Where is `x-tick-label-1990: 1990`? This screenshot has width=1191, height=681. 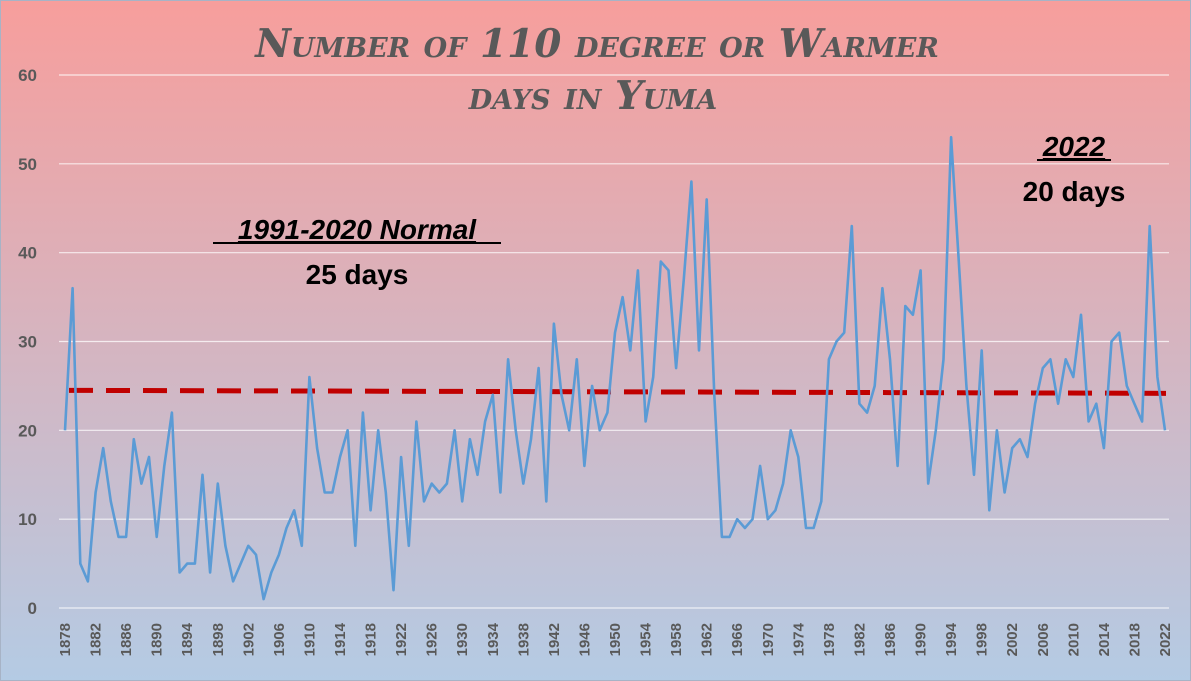
x-tick-label-1990: 1990 is located at coordinates (921, 639).